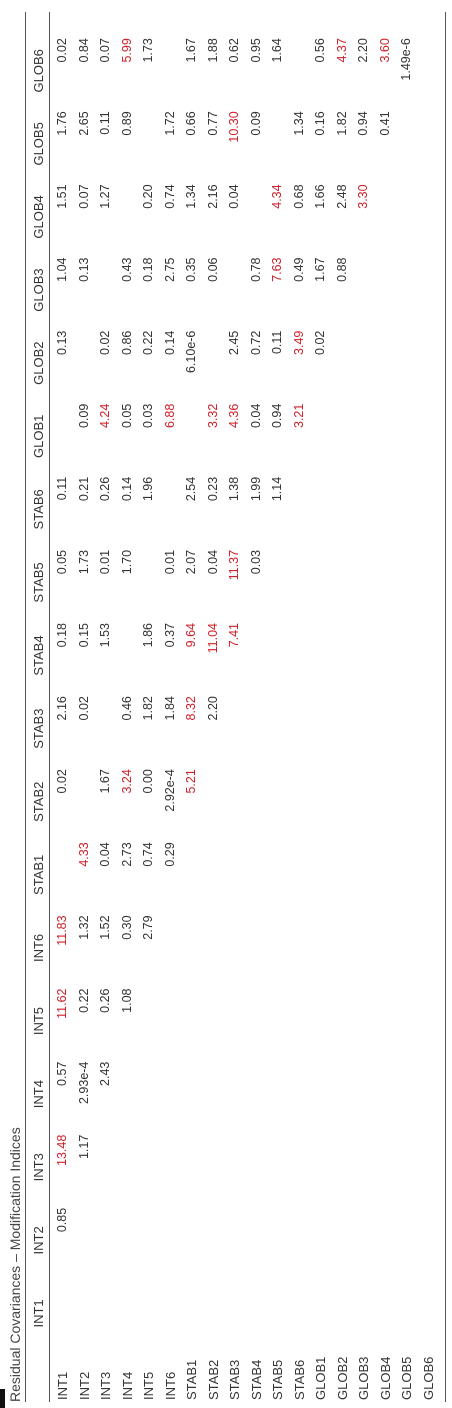  I want to click on table-cell: 7.63, so click(277, 269).